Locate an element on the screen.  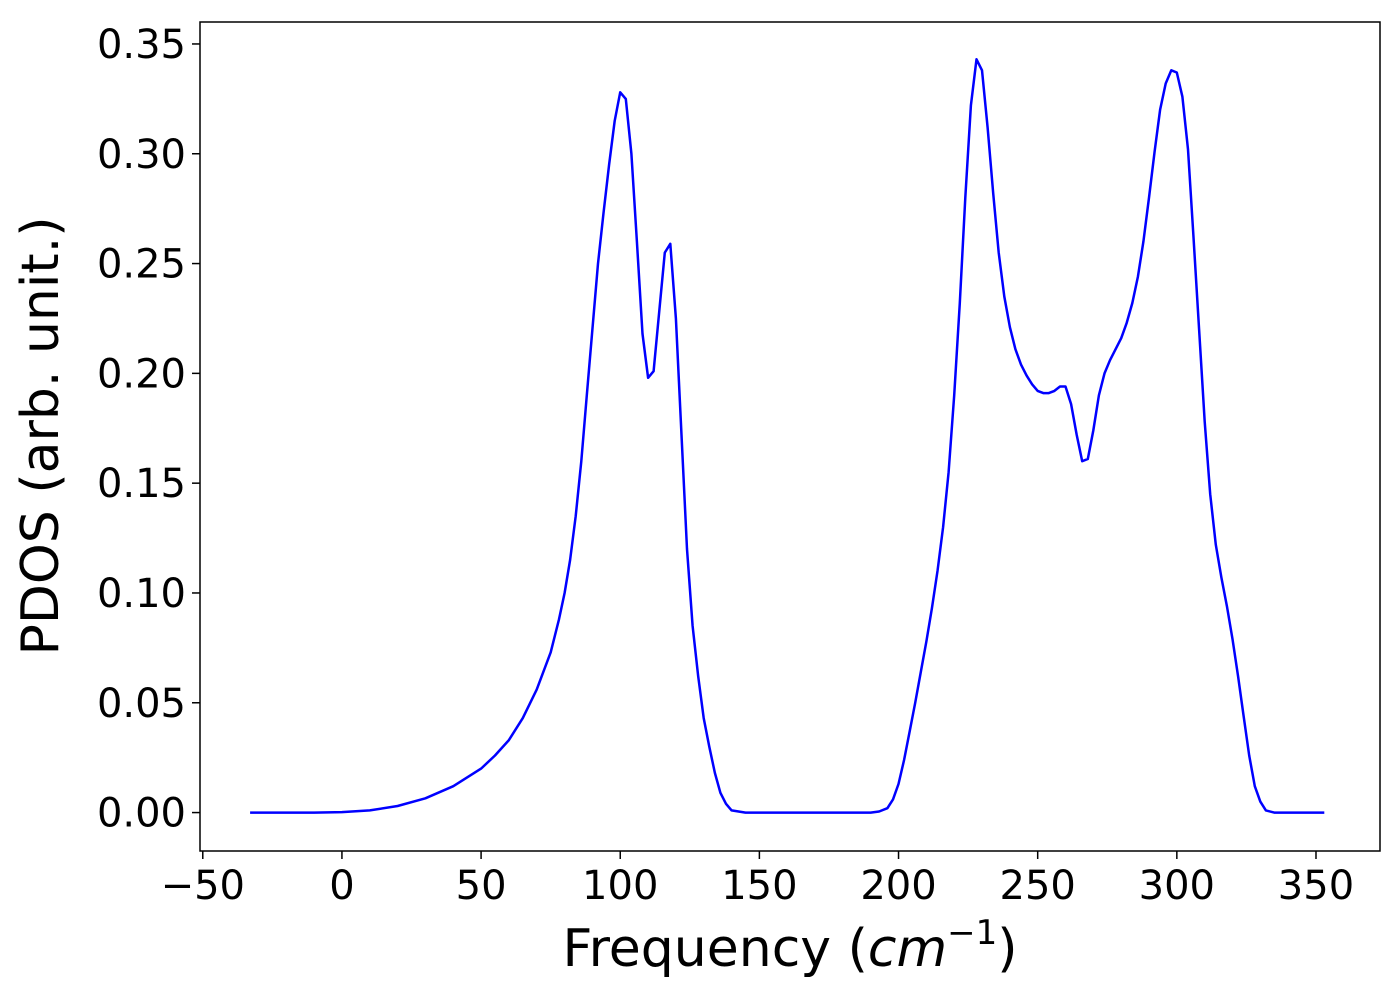
y-tick-label: 0.20 is located at coordinates (141, 374).